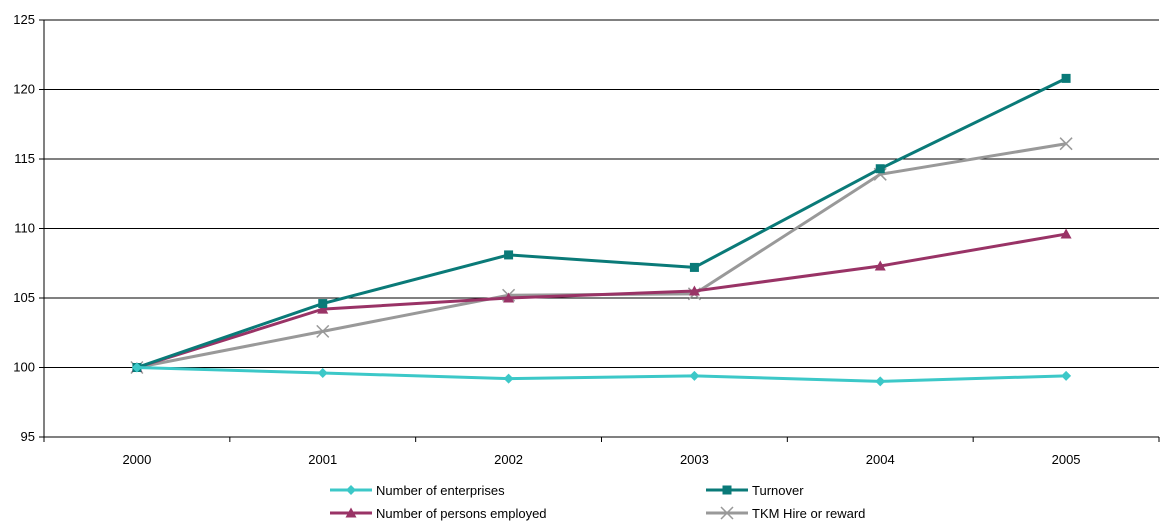 This screenshot has width=1161, height=525. I want to click on y-tick-label: 95, so click(28, 436).